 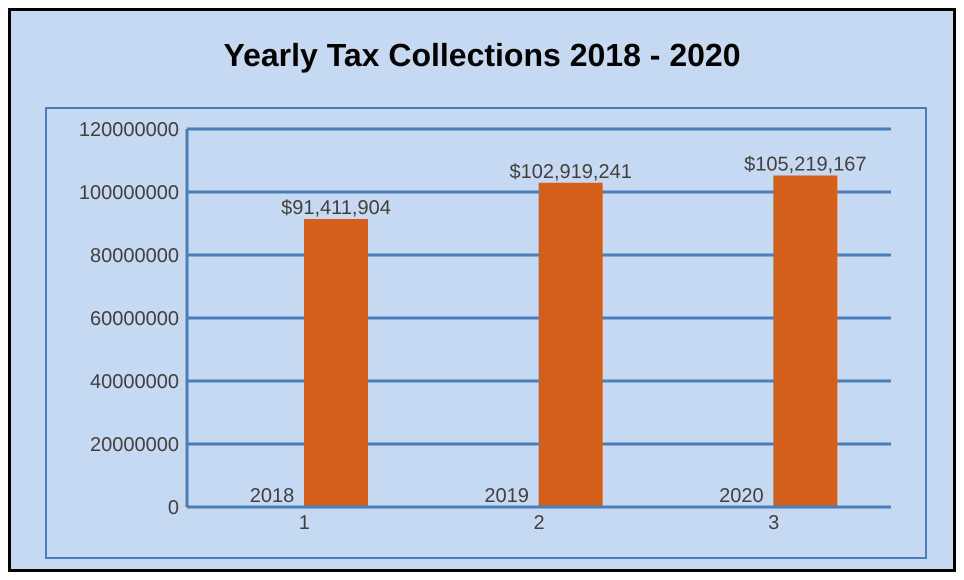 What do you see at coordinates (570, 171) in the screenshot?
I see `data-label: $102,919,241` at bounding box center [570, 171].